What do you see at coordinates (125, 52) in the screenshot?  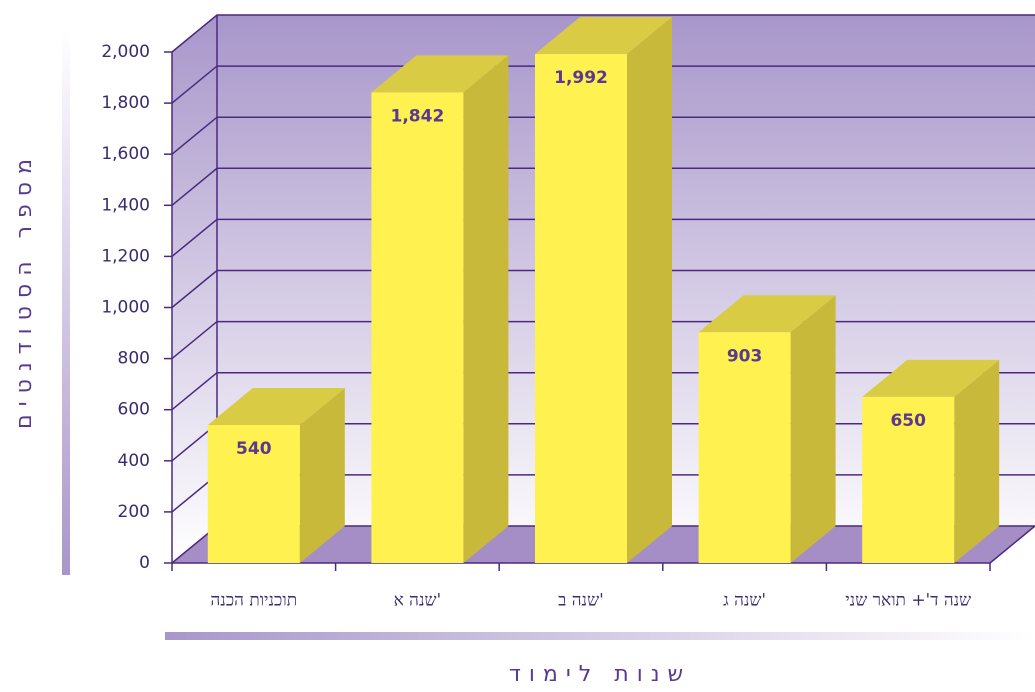 I see `y-tick-label: 2,000` at bounding box center [125, 52].